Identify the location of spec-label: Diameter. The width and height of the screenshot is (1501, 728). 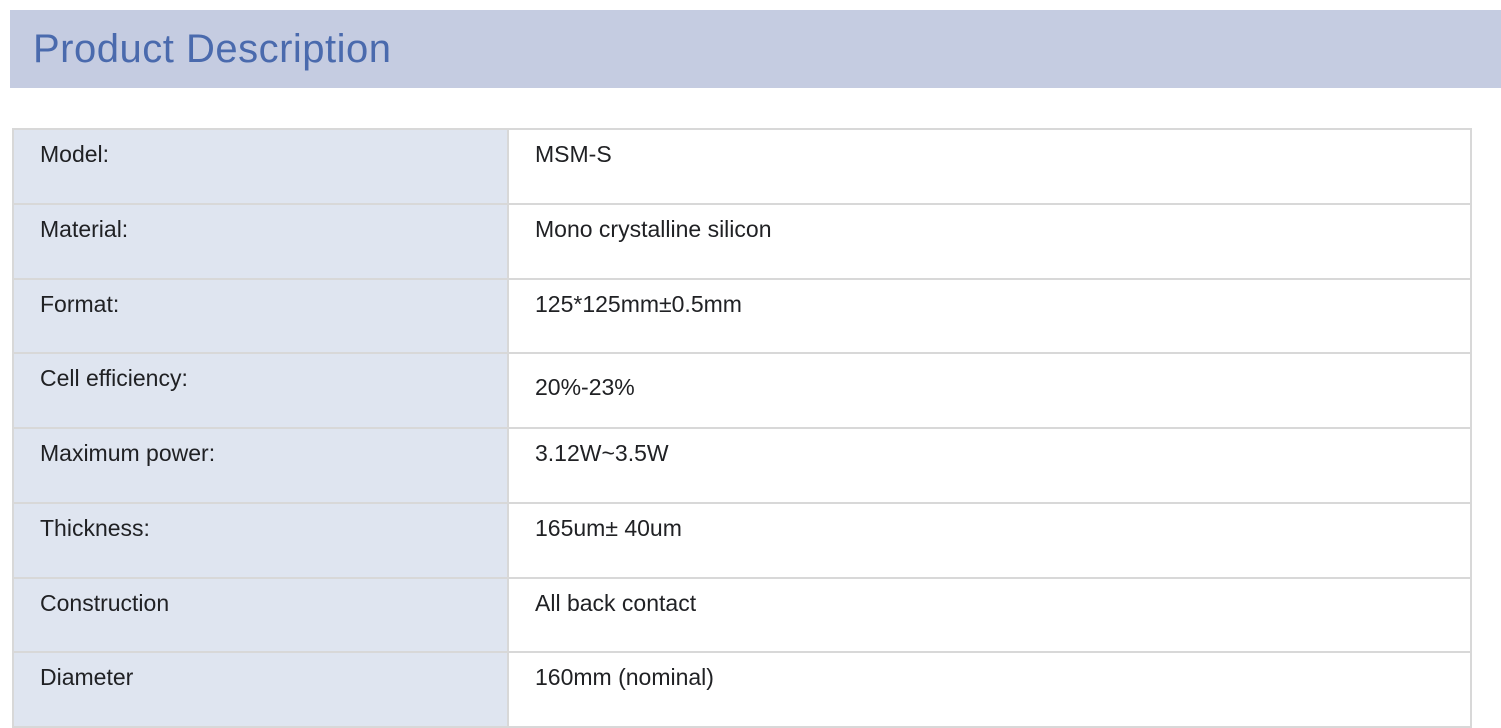
(260, 689).